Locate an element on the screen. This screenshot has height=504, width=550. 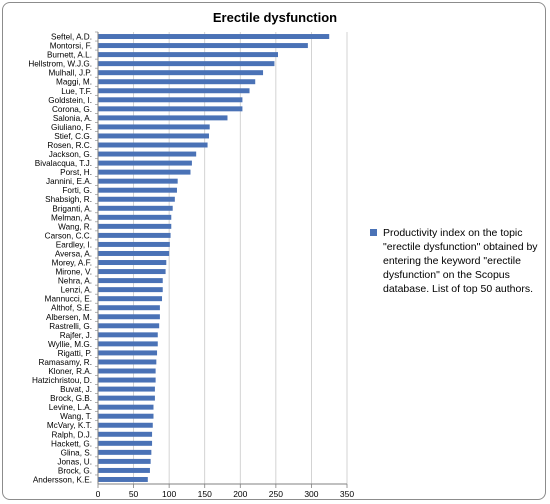
category-label: Hellstrom, W.J.G. is located at coordinates (60, 64).